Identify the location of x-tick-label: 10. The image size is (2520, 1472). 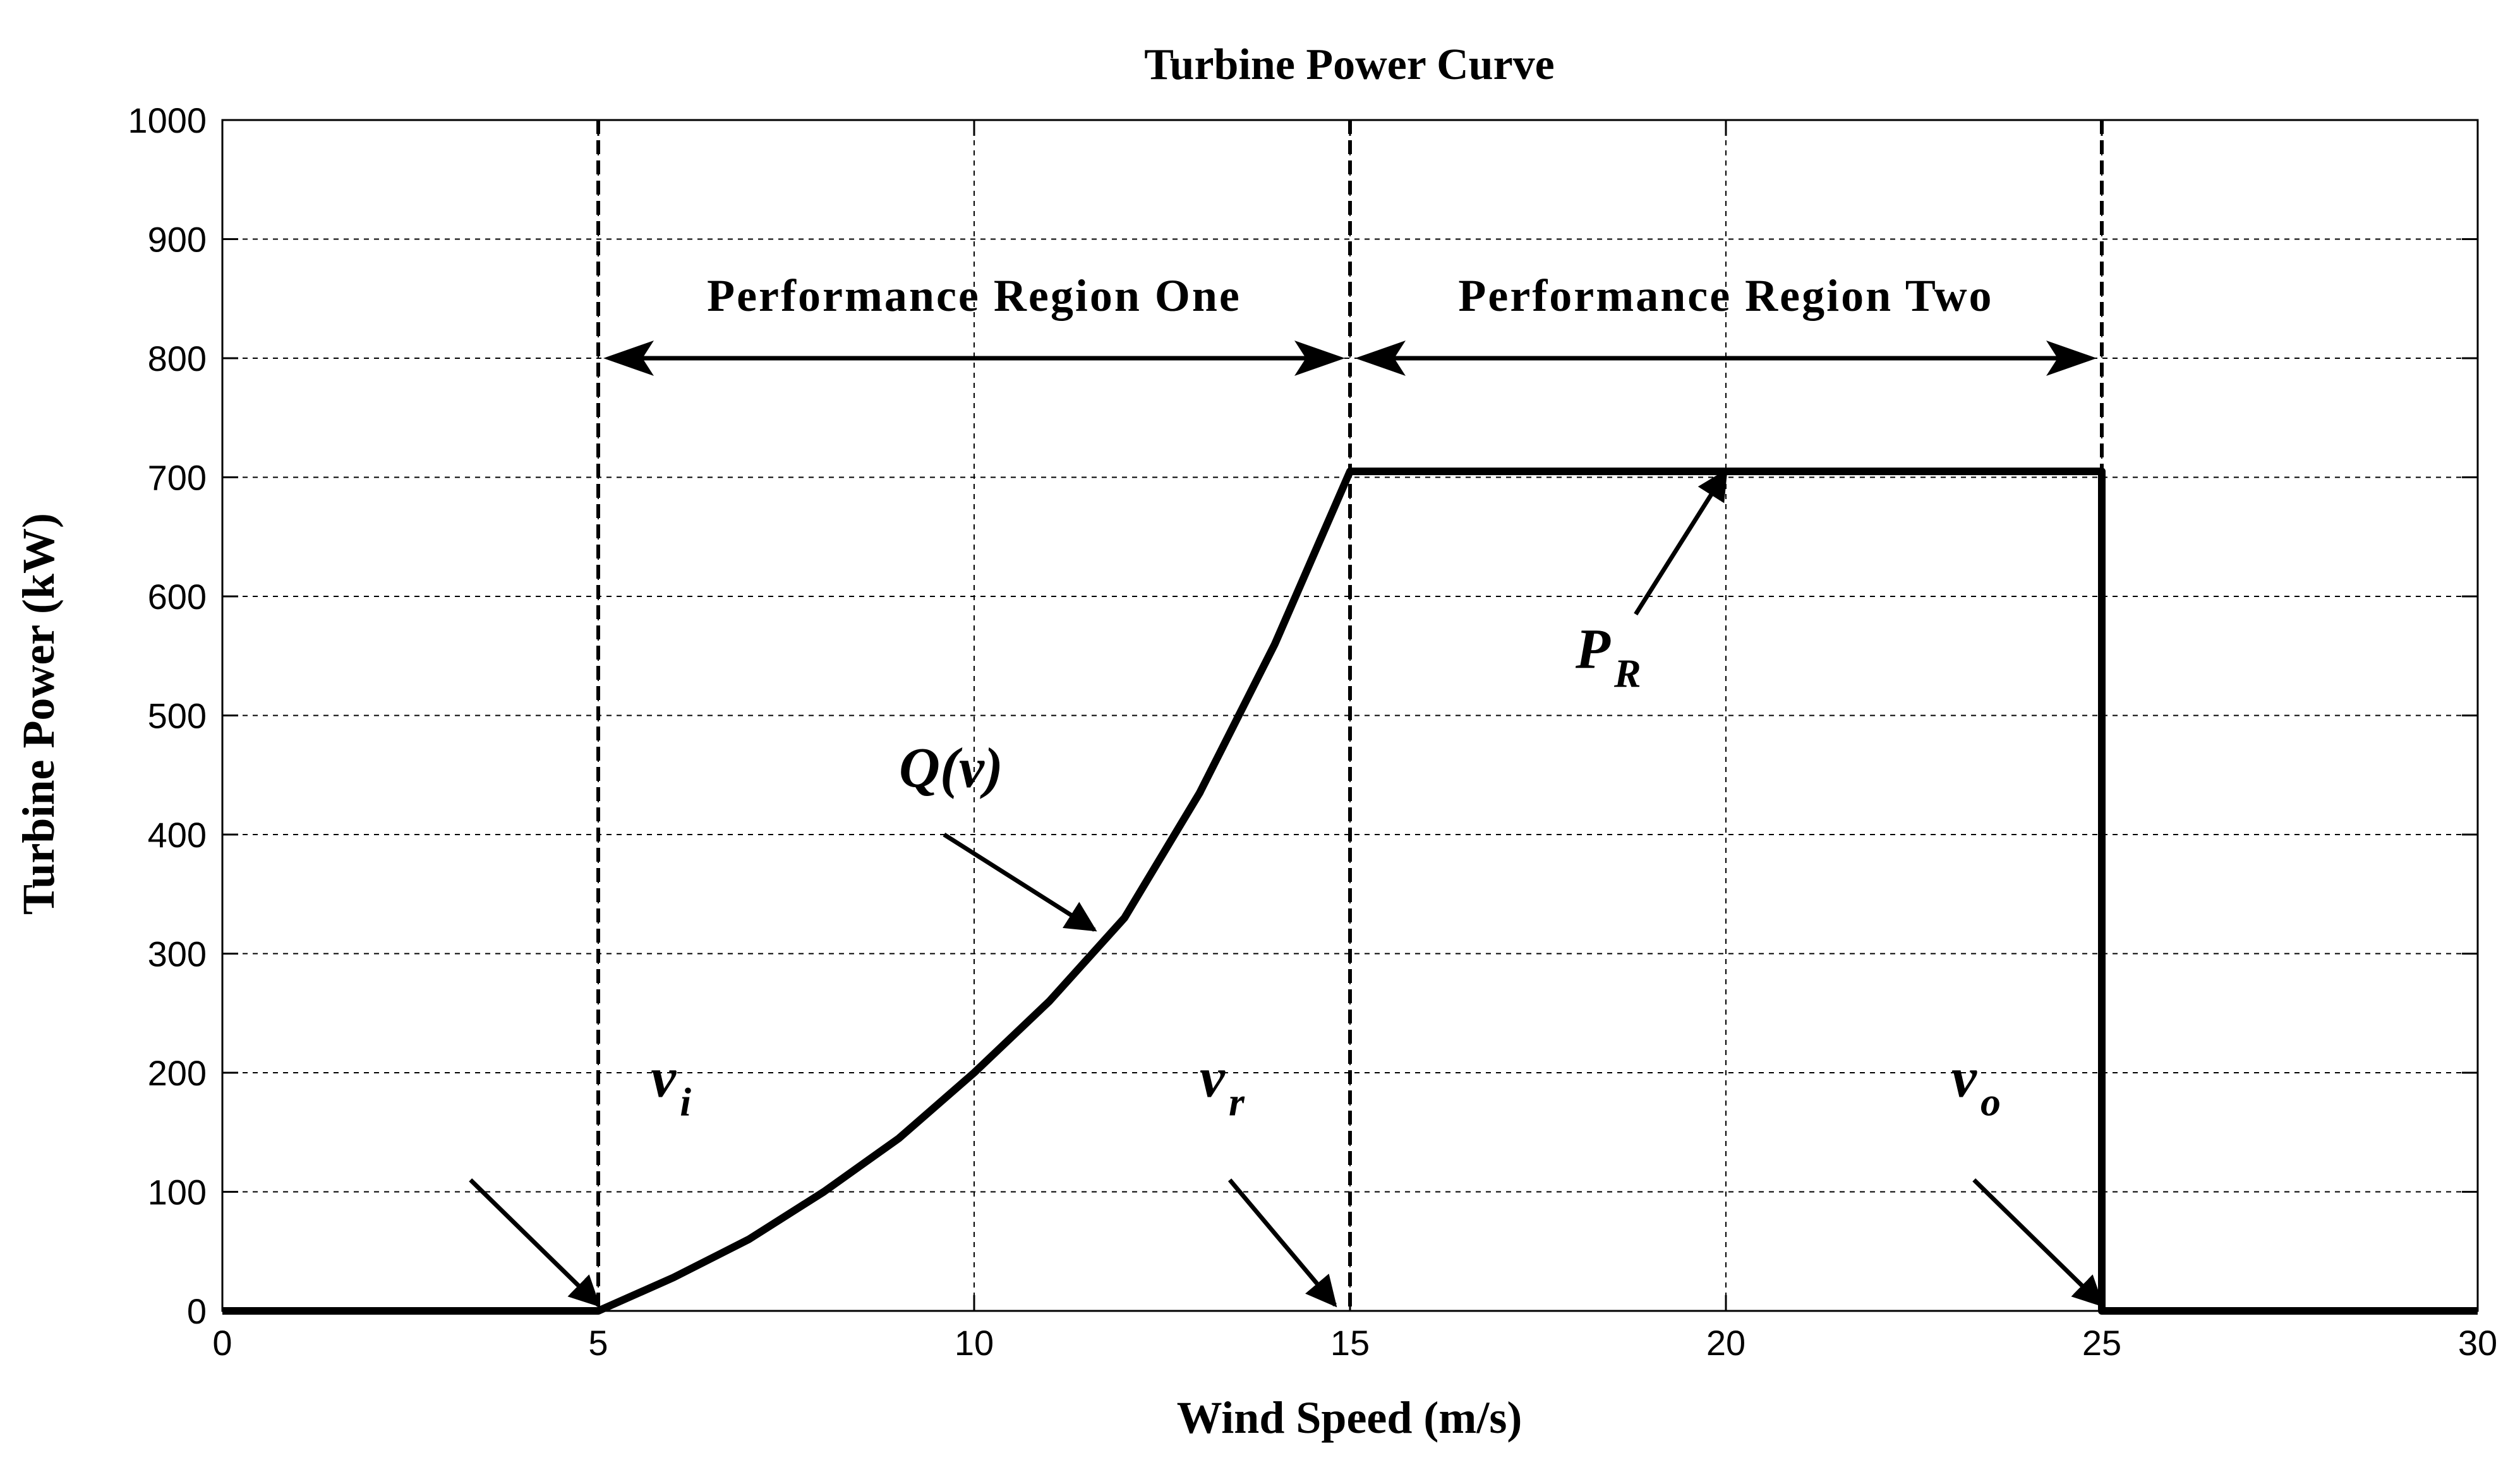
(974, 1343).